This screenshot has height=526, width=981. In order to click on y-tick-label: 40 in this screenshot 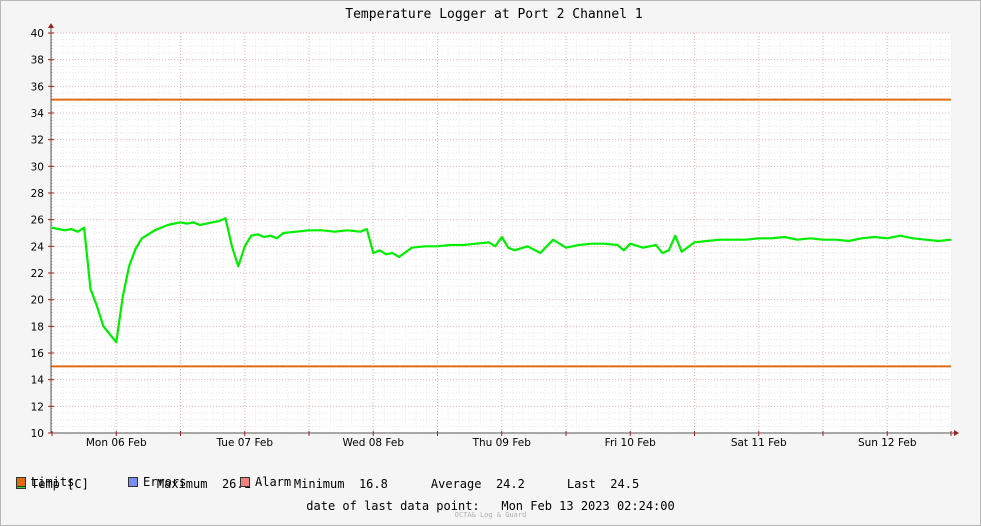, I will do `click(37, 34)`.